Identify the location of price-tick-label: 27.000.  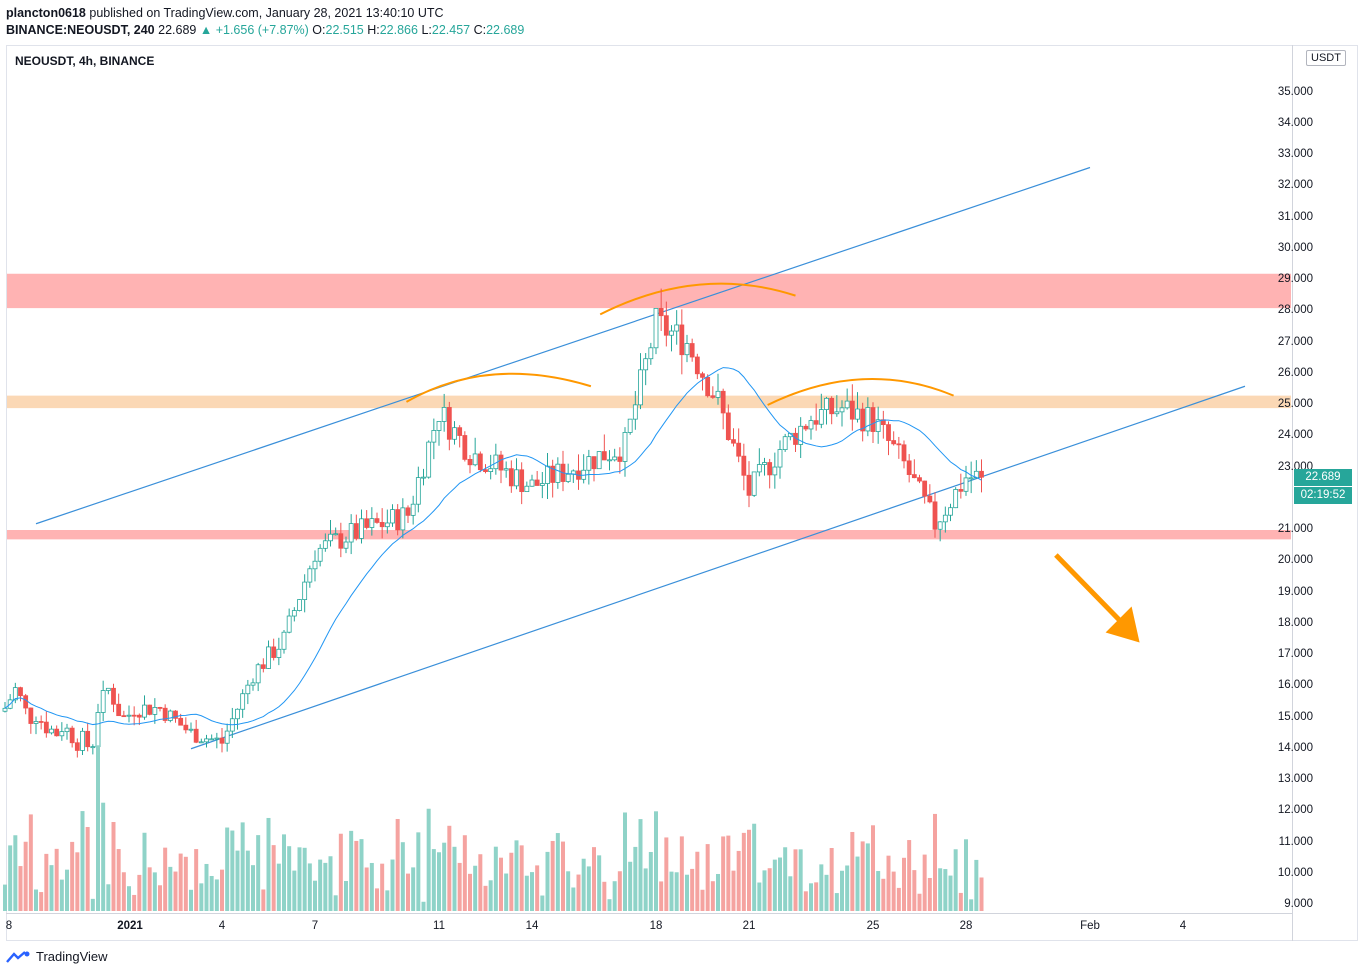
(1295, 341).